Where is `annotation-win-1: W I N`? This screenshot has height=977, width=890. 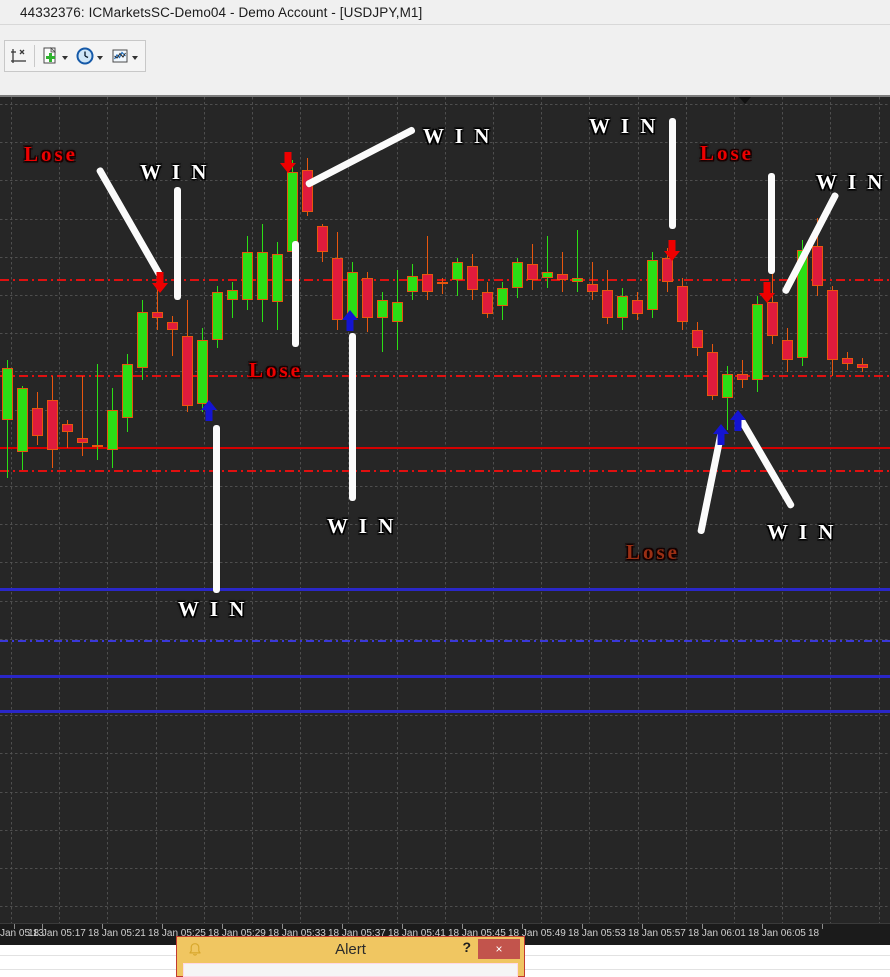 annotation-win-1: W I N is located at coordinates (175, 172).